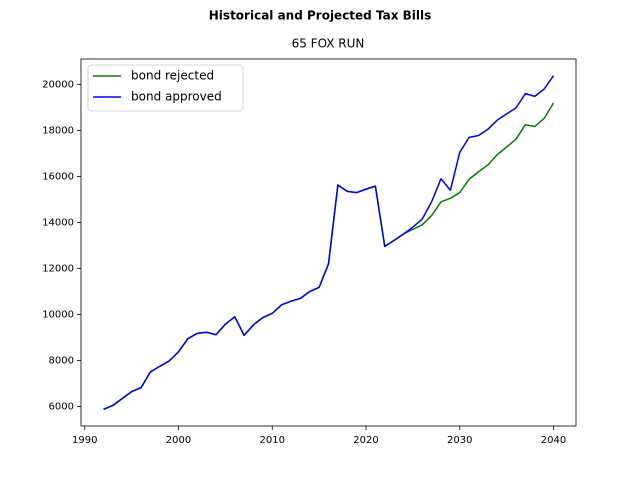 This screenshot has width=640, height=480. Describe the element at coordinates (553, 440) in the screenshot. I see `x-tick-label: 2040` at that location.